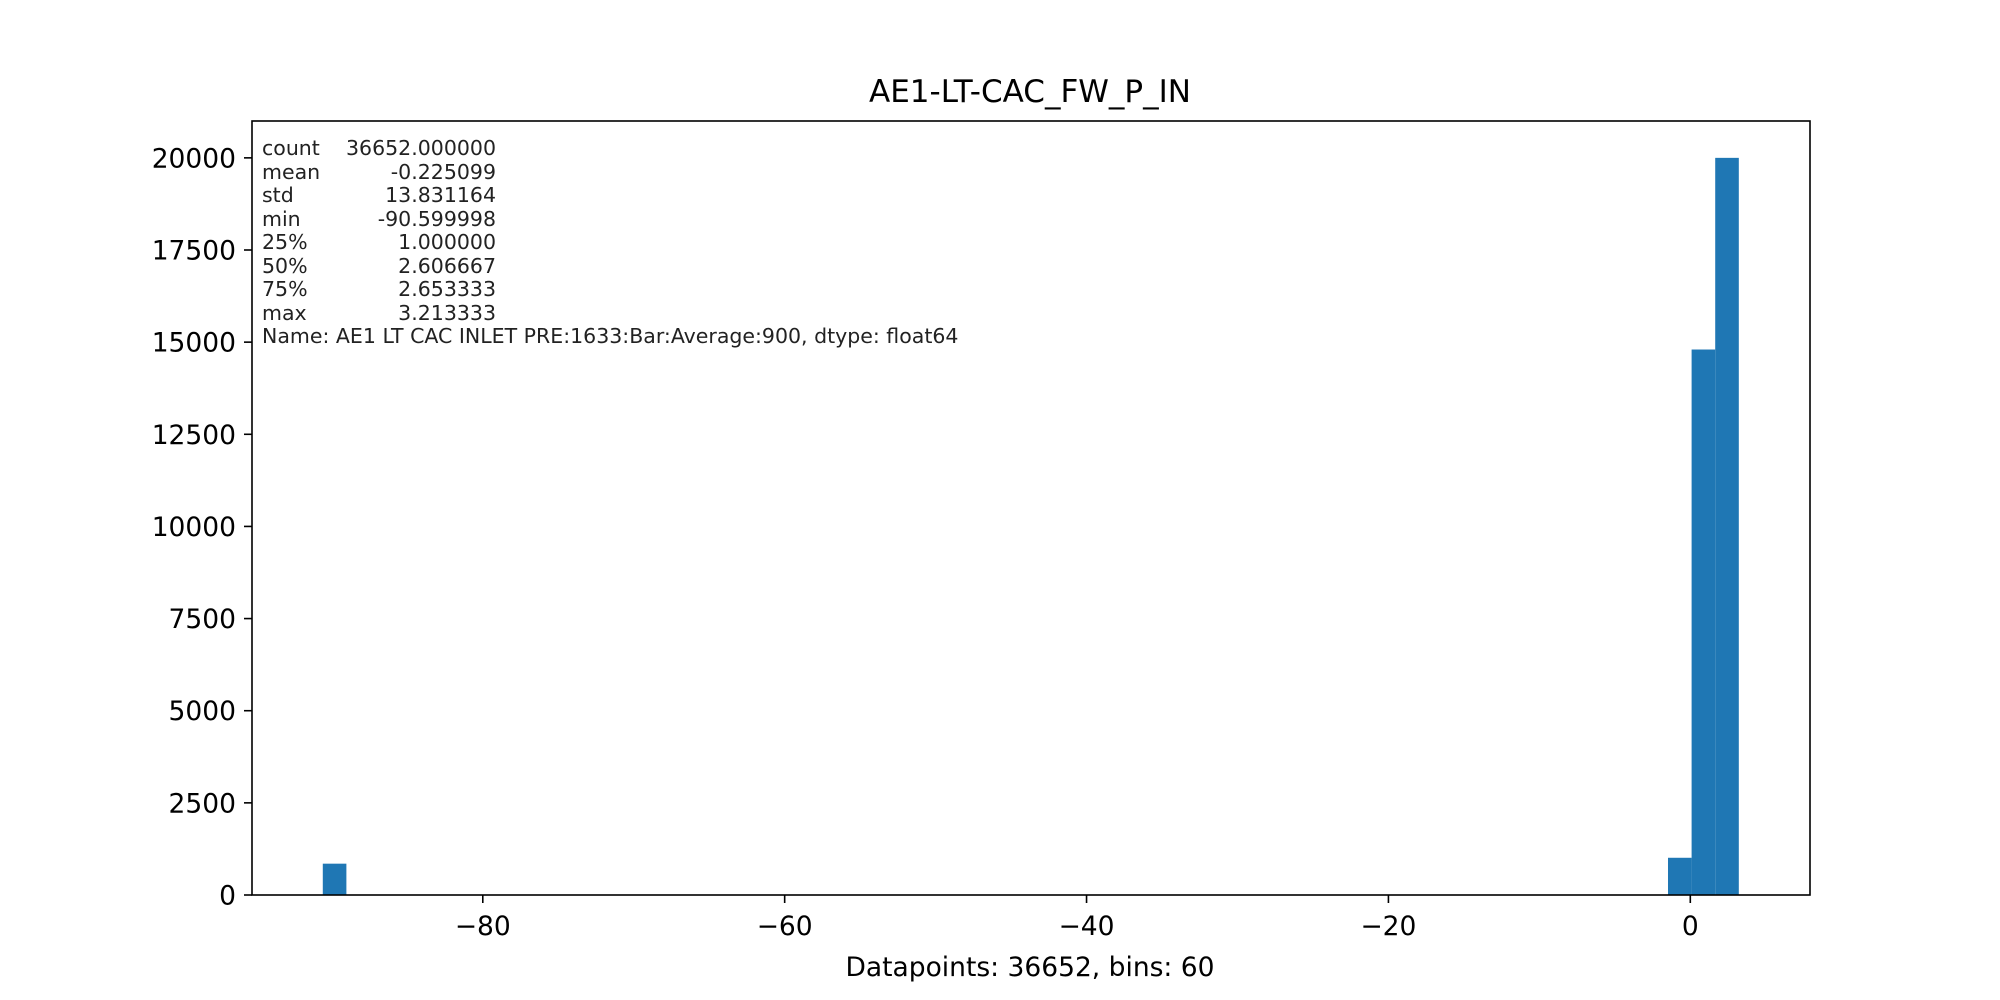 This screenshot has height=1000, width=2000. I want to click on y-tick-label: 12500, so click(194, 435).